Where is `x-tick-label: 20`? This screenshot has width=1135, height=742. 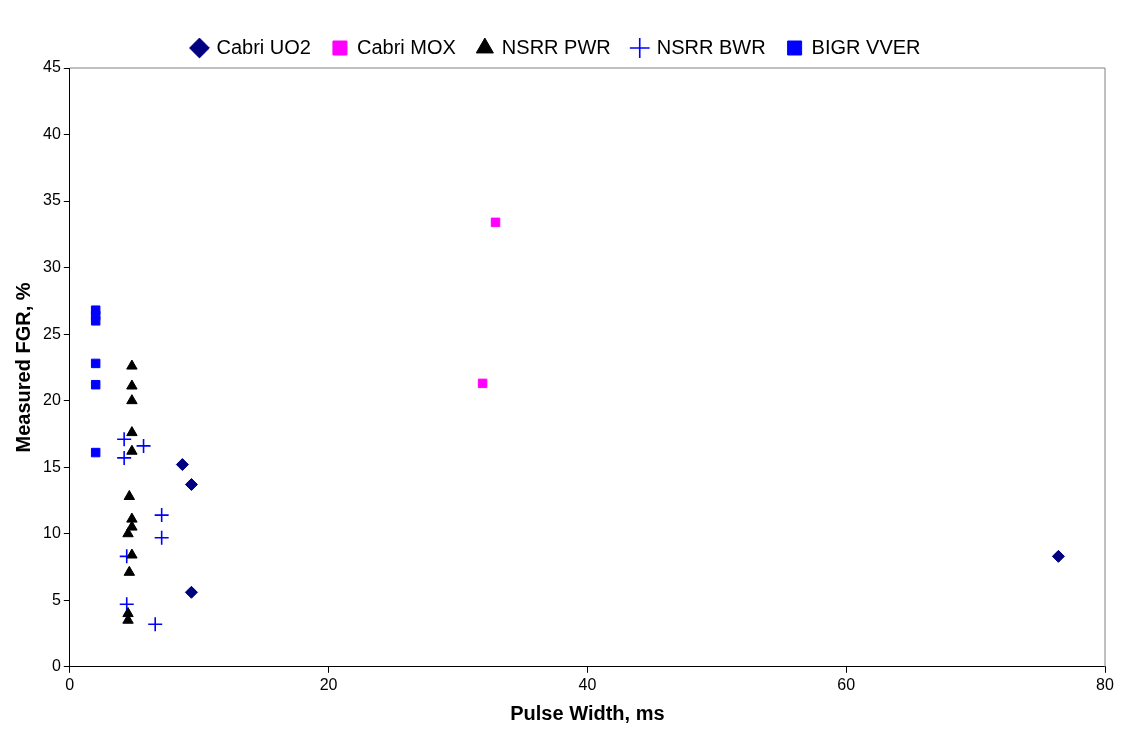 x-tick-label: 20 is located at coordinates (328, 684).